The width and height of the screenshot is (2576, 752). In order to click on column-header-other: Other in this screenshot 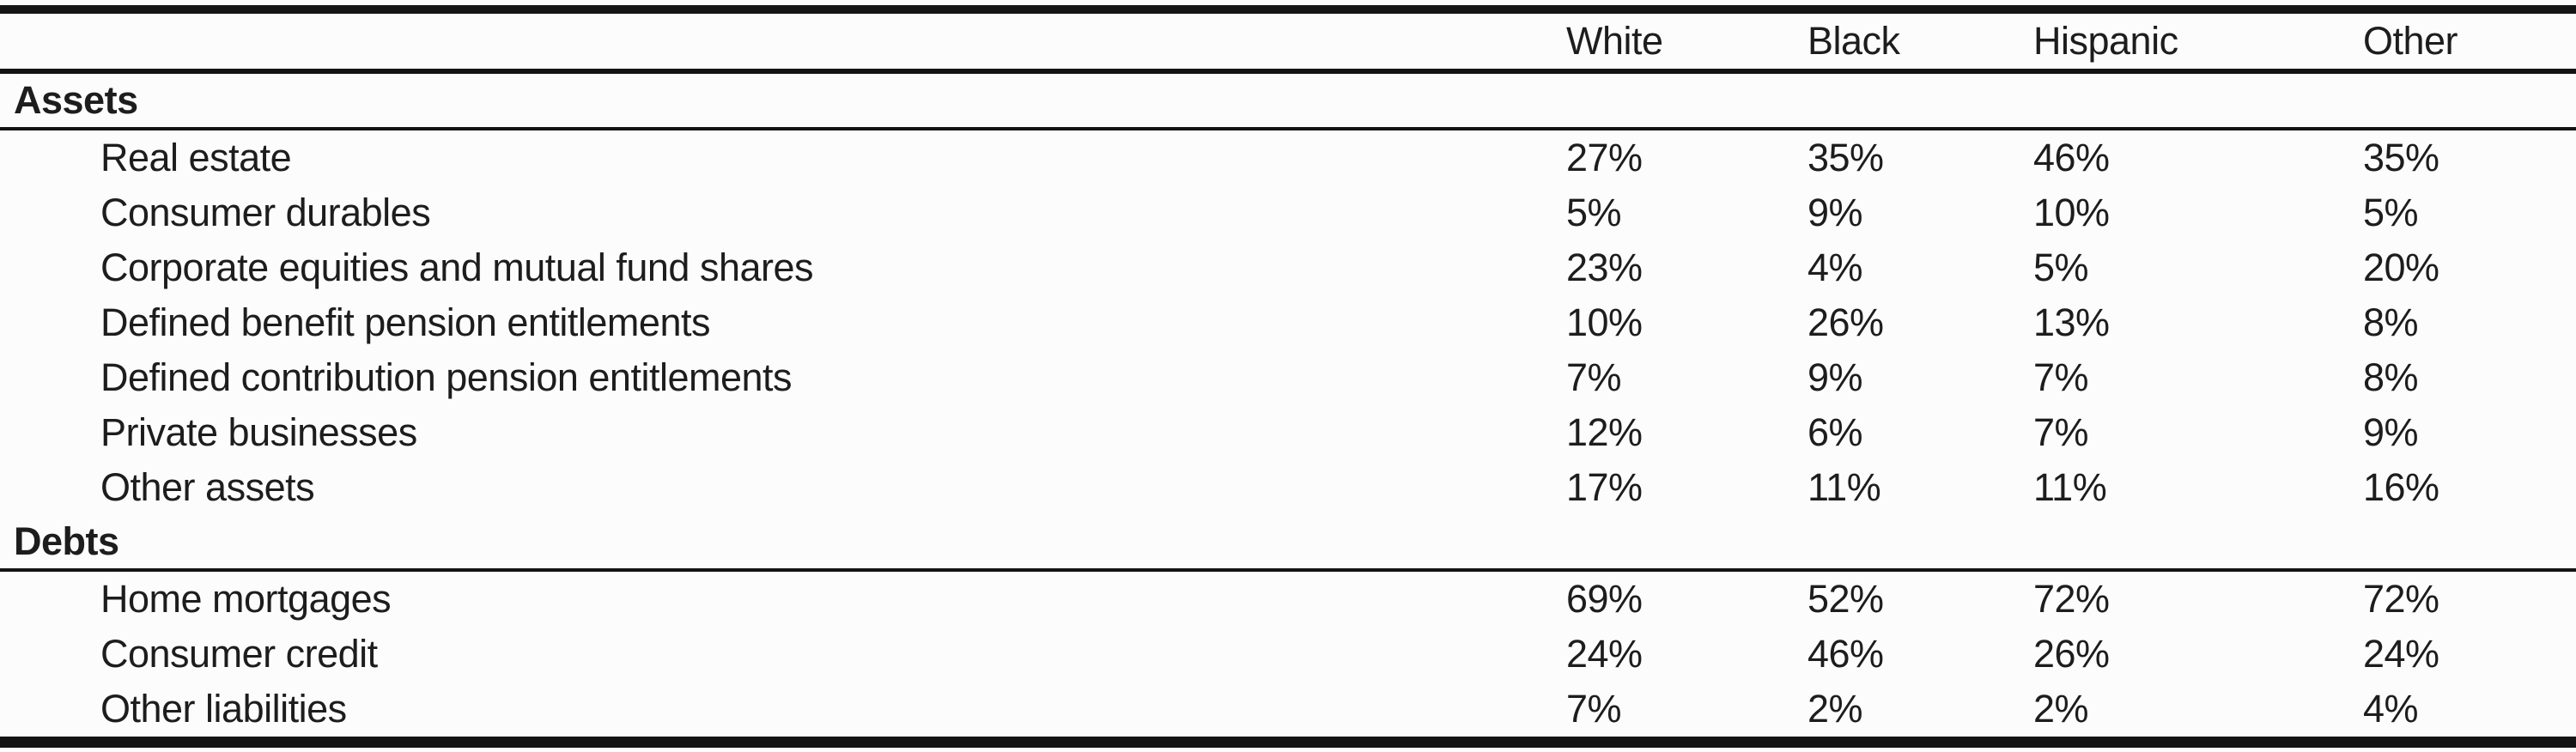, I will do `click(2411, 41)`.